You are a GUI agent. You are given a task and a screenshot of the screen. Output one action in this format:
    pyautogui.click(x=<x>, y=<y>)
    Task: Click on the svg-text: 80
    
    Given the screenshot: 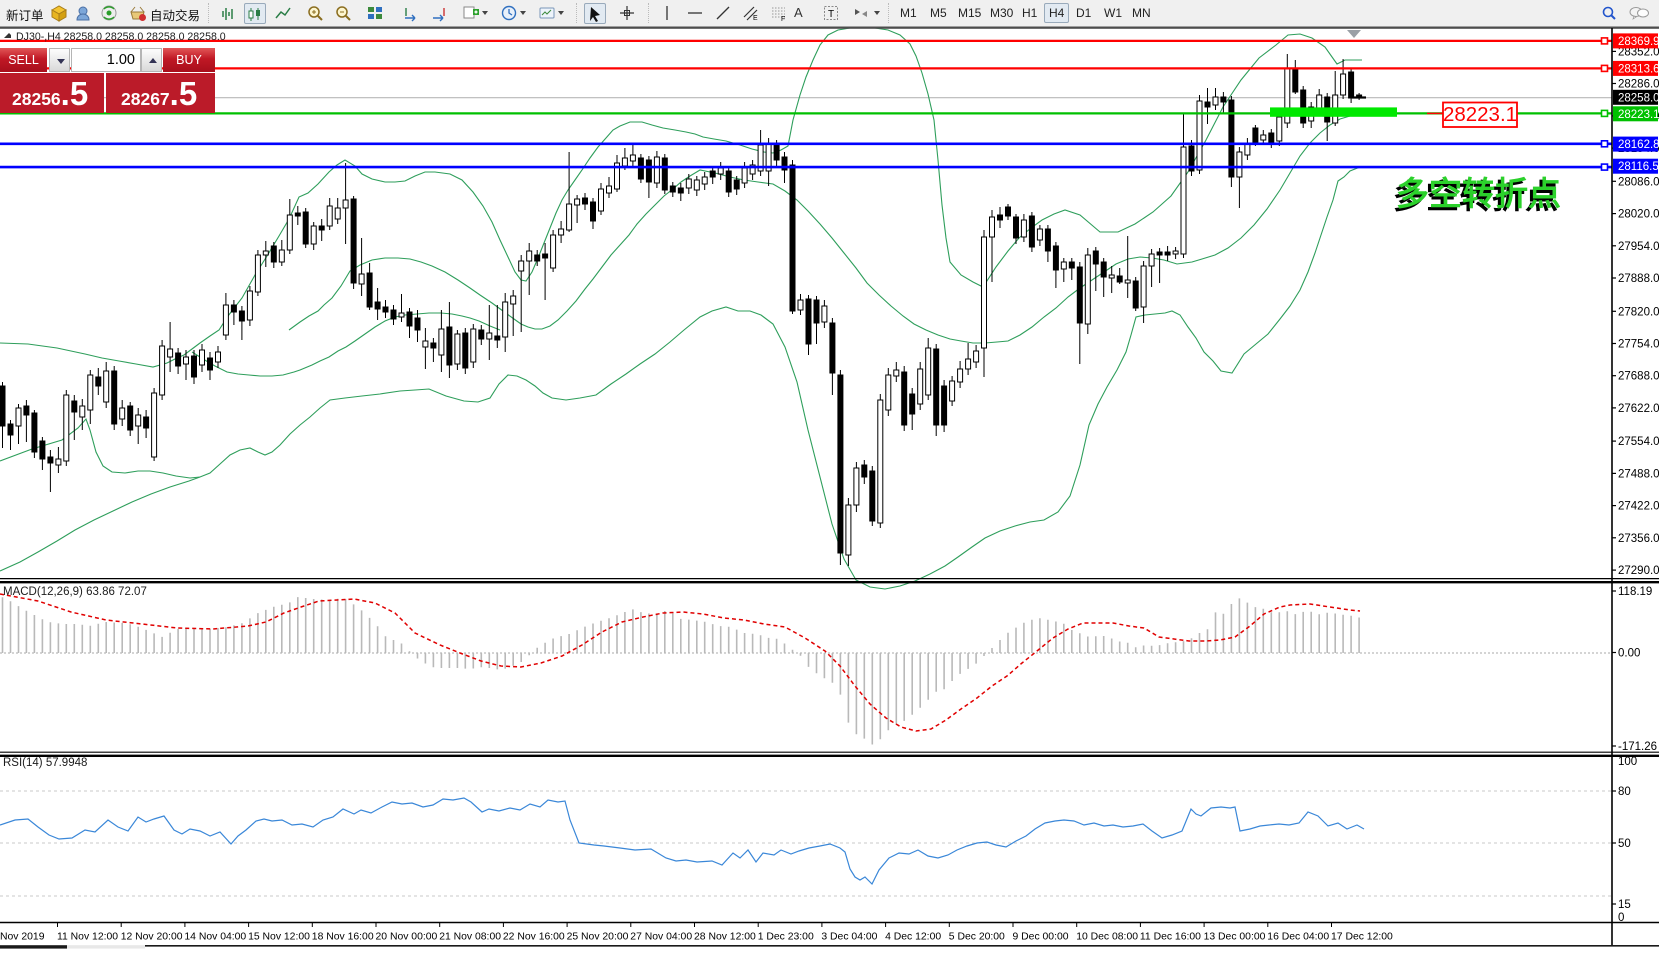 What is the action you would take?
    pyautogui.click(x=1624, y=792)
    